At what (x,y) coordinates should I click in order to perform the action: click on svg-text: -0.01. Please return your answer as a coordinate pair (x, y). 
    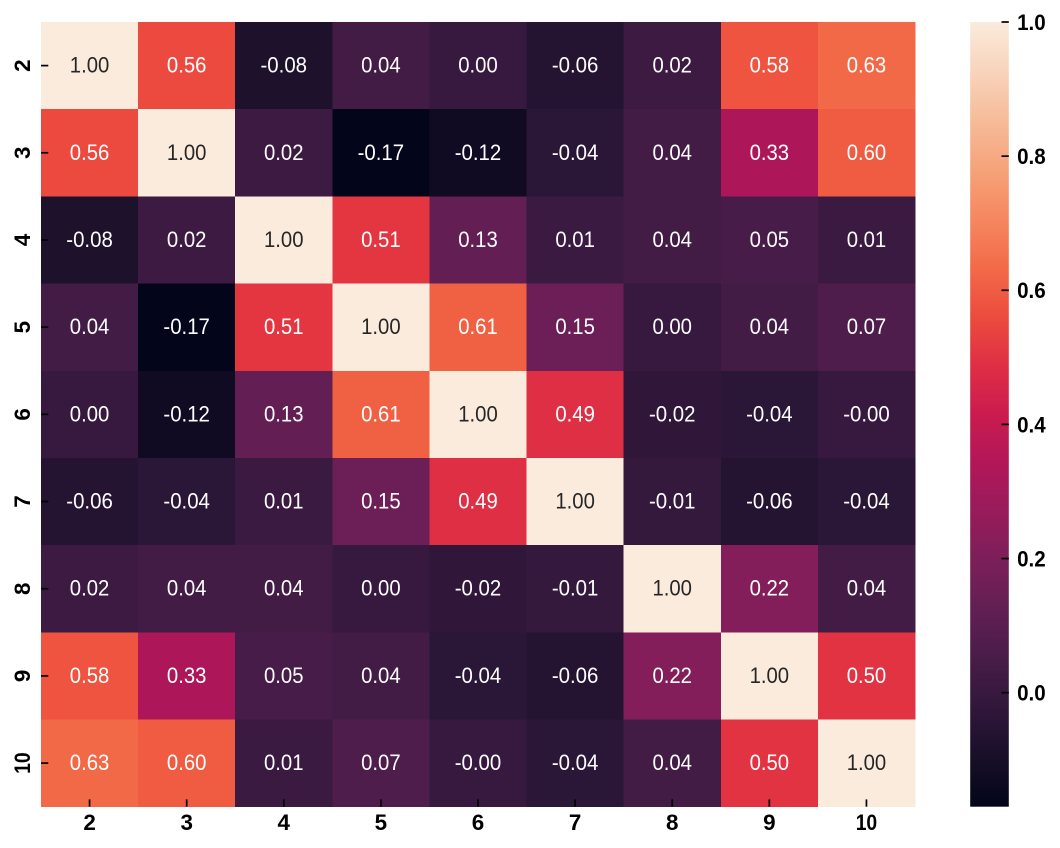
    Looking at the image, I should click on (672, 501).